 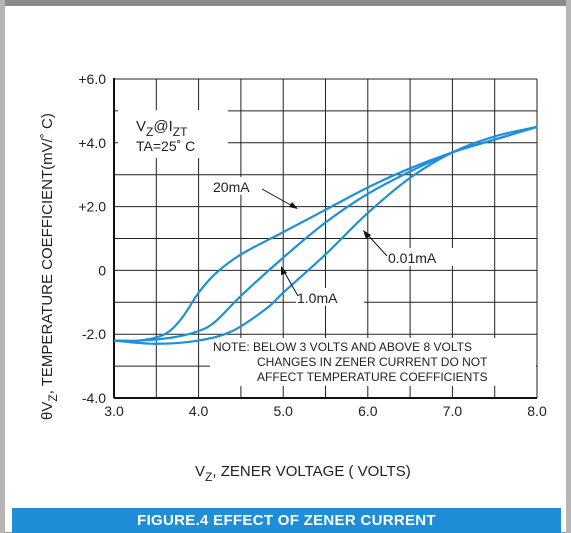 I want to click on label-20mA-group: 20mA, so click(x=254, y=193).